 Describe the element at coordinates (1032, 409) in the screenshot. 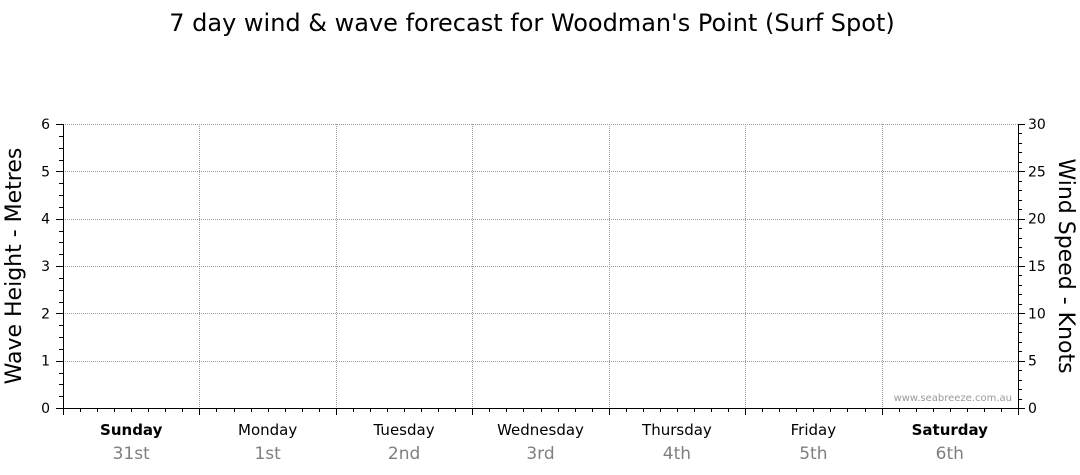

I see `right-tick-label: 0` at that location.